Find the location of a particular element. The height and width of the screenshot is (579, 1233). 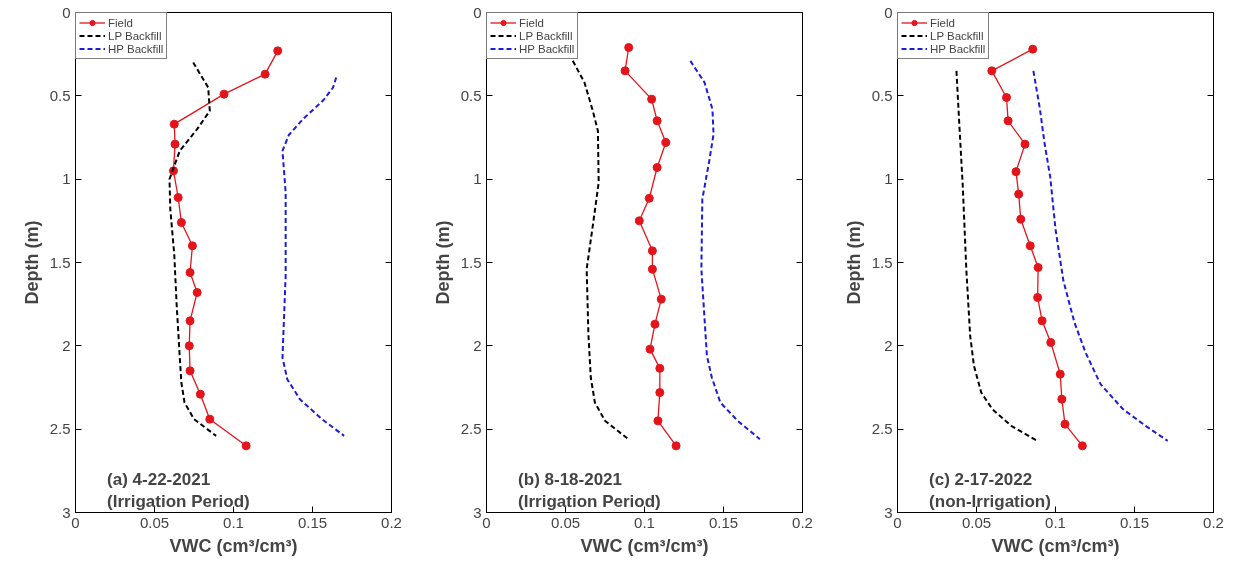

x-tick-label: 0.2 is located at coordinates (1213, 522).